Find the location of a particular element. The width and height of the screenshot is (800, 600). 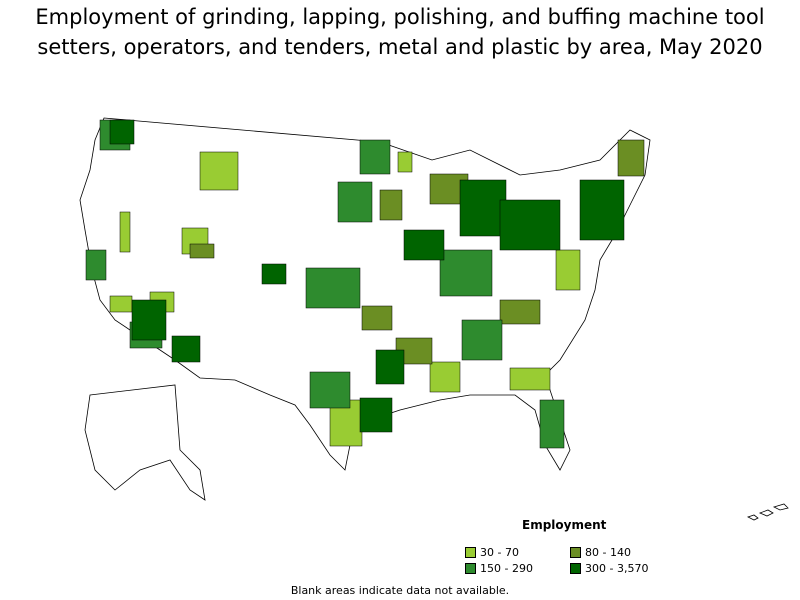

legend-label: 150 - 290 is located at coordinates (506, 568).